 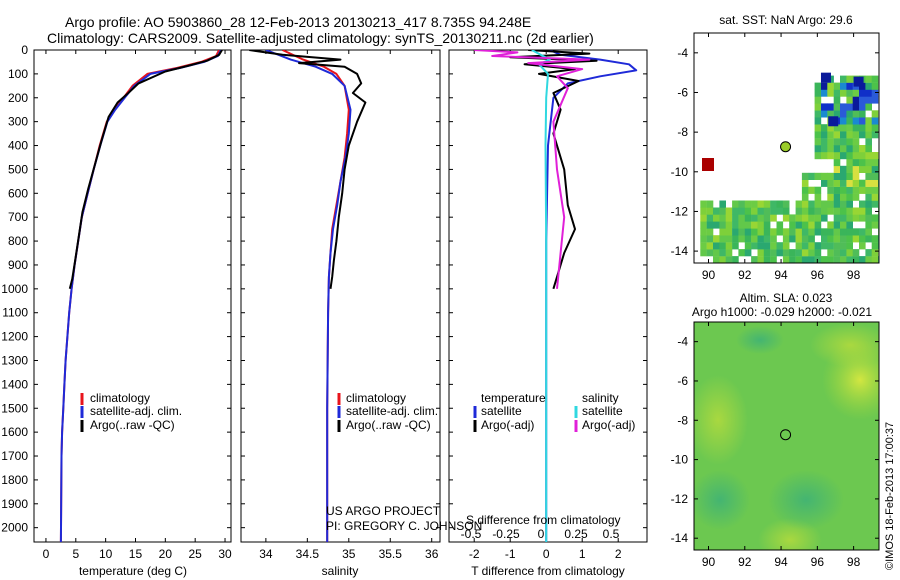 What do you see at coordinates (682, 132) in the screenshot?
I see `map-y-tick-label: -8` at bounding box center [682, 132].